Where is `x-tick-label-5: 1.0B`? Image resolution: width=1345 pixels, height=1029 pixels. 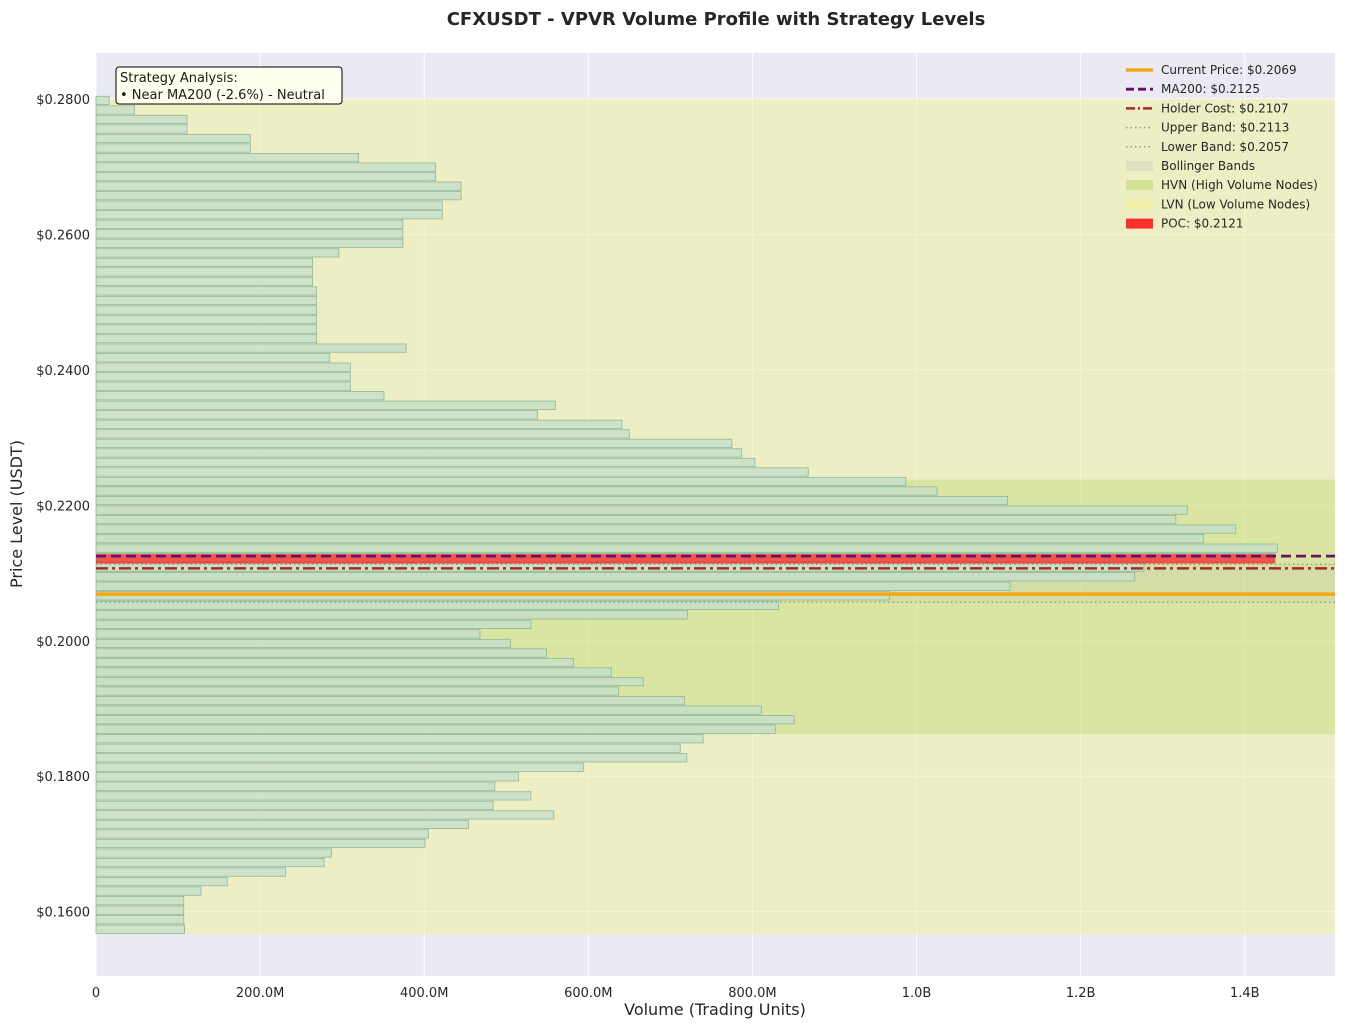 x-tick-label-5: 1.0B is located at coordinates (917, 993).